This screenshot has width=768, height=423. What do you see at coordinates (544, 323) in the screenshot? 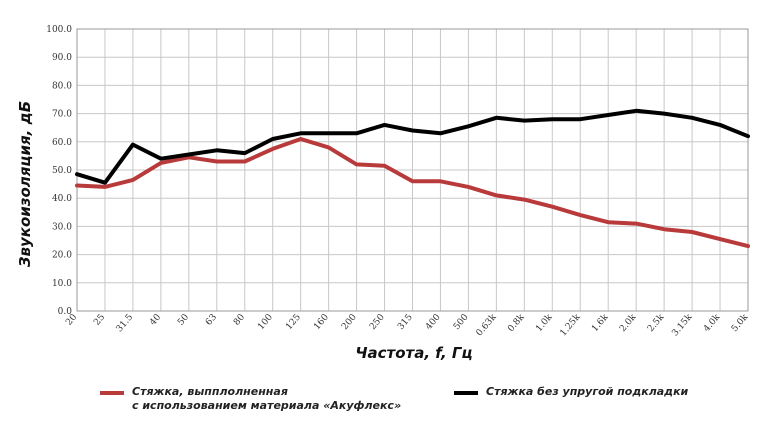
I see `x-tick-label: 1.0k` at bounding box center [544, 323].